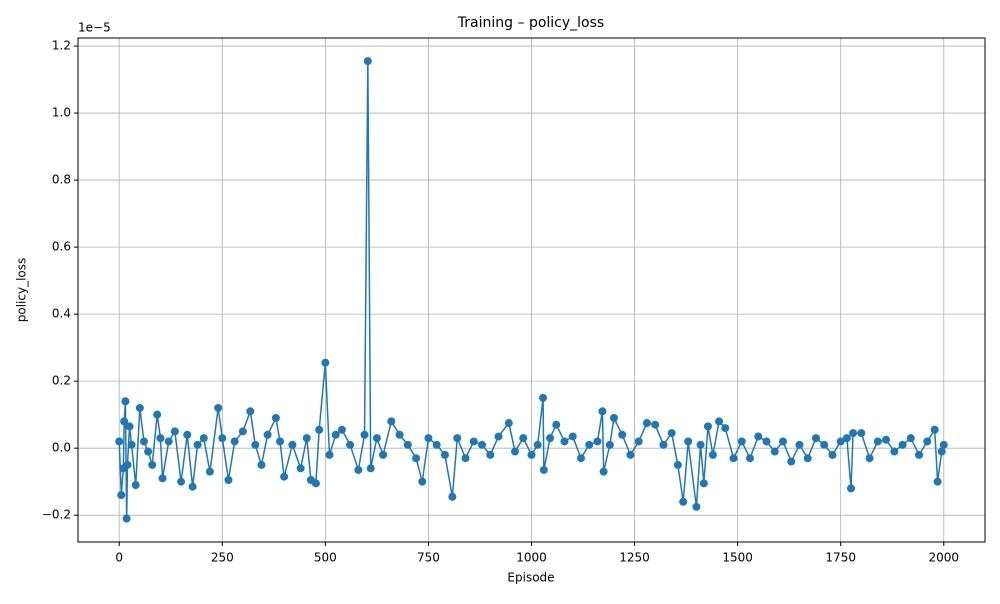  I want to click on y-tick-label: 0.8, so click(61, 180).